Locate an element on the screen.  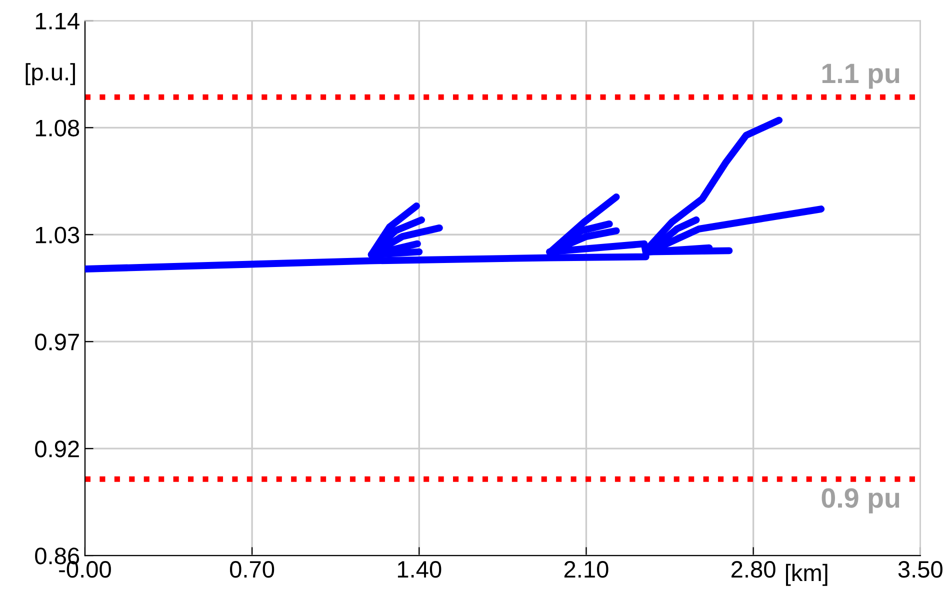
x-tick-label: 0.70 is located at coordinates (252, 569).